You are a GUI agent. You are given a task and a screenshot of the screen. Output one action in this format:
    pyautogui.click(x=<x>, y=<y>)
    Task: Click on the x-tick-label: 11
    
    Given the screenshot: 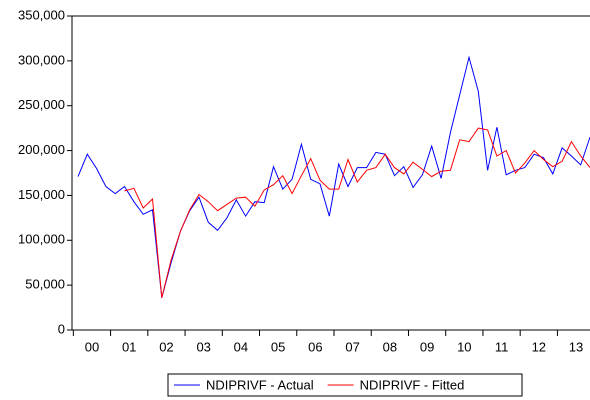 What is the action you would take?
    pyautogui.click(x=502, y=346)
    